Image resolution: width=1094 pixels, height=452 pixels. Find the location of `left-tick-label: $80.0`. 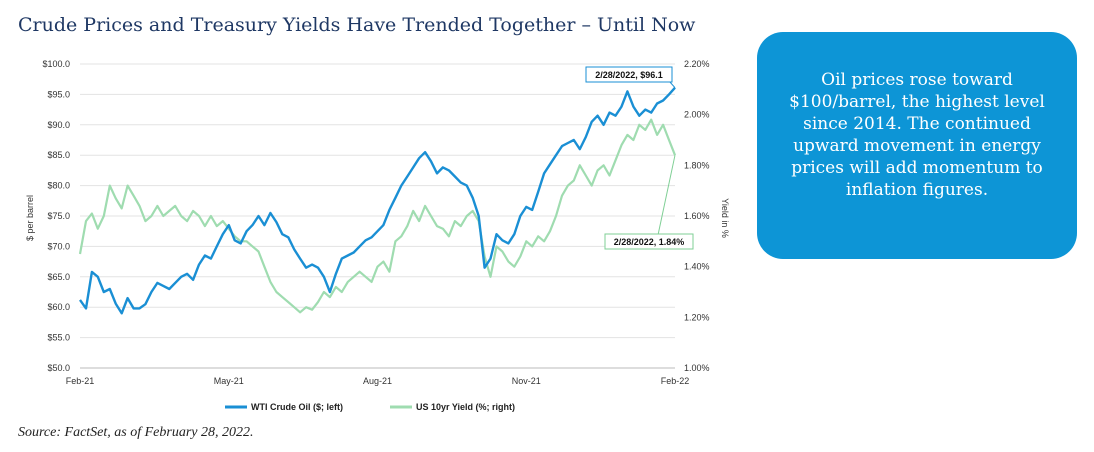

left-tick-label: $80.0 is located at coordinates (58, 186).